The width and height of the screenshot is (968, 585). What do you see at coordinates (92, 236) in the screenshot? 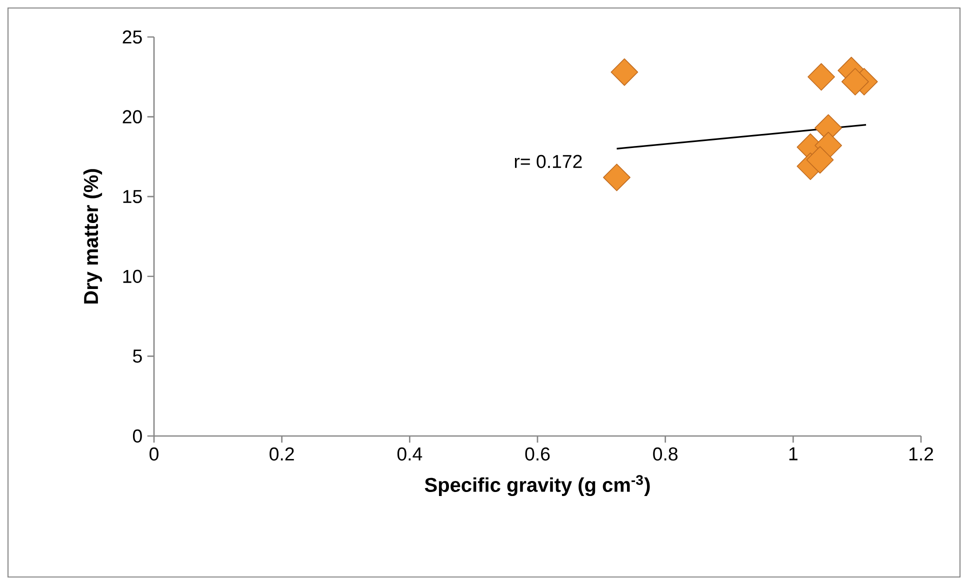
I see `y-axis-title: Dry matter (%)` at bounding box center [92, 236].